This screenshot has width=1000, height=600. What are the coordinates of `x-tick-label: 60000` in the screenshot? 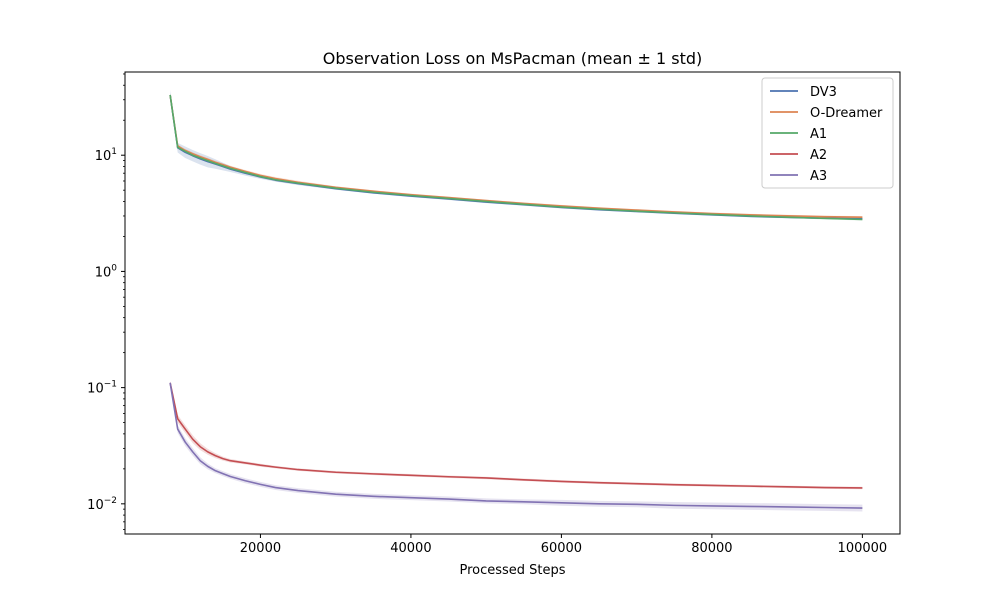 It's located at (561, 548).